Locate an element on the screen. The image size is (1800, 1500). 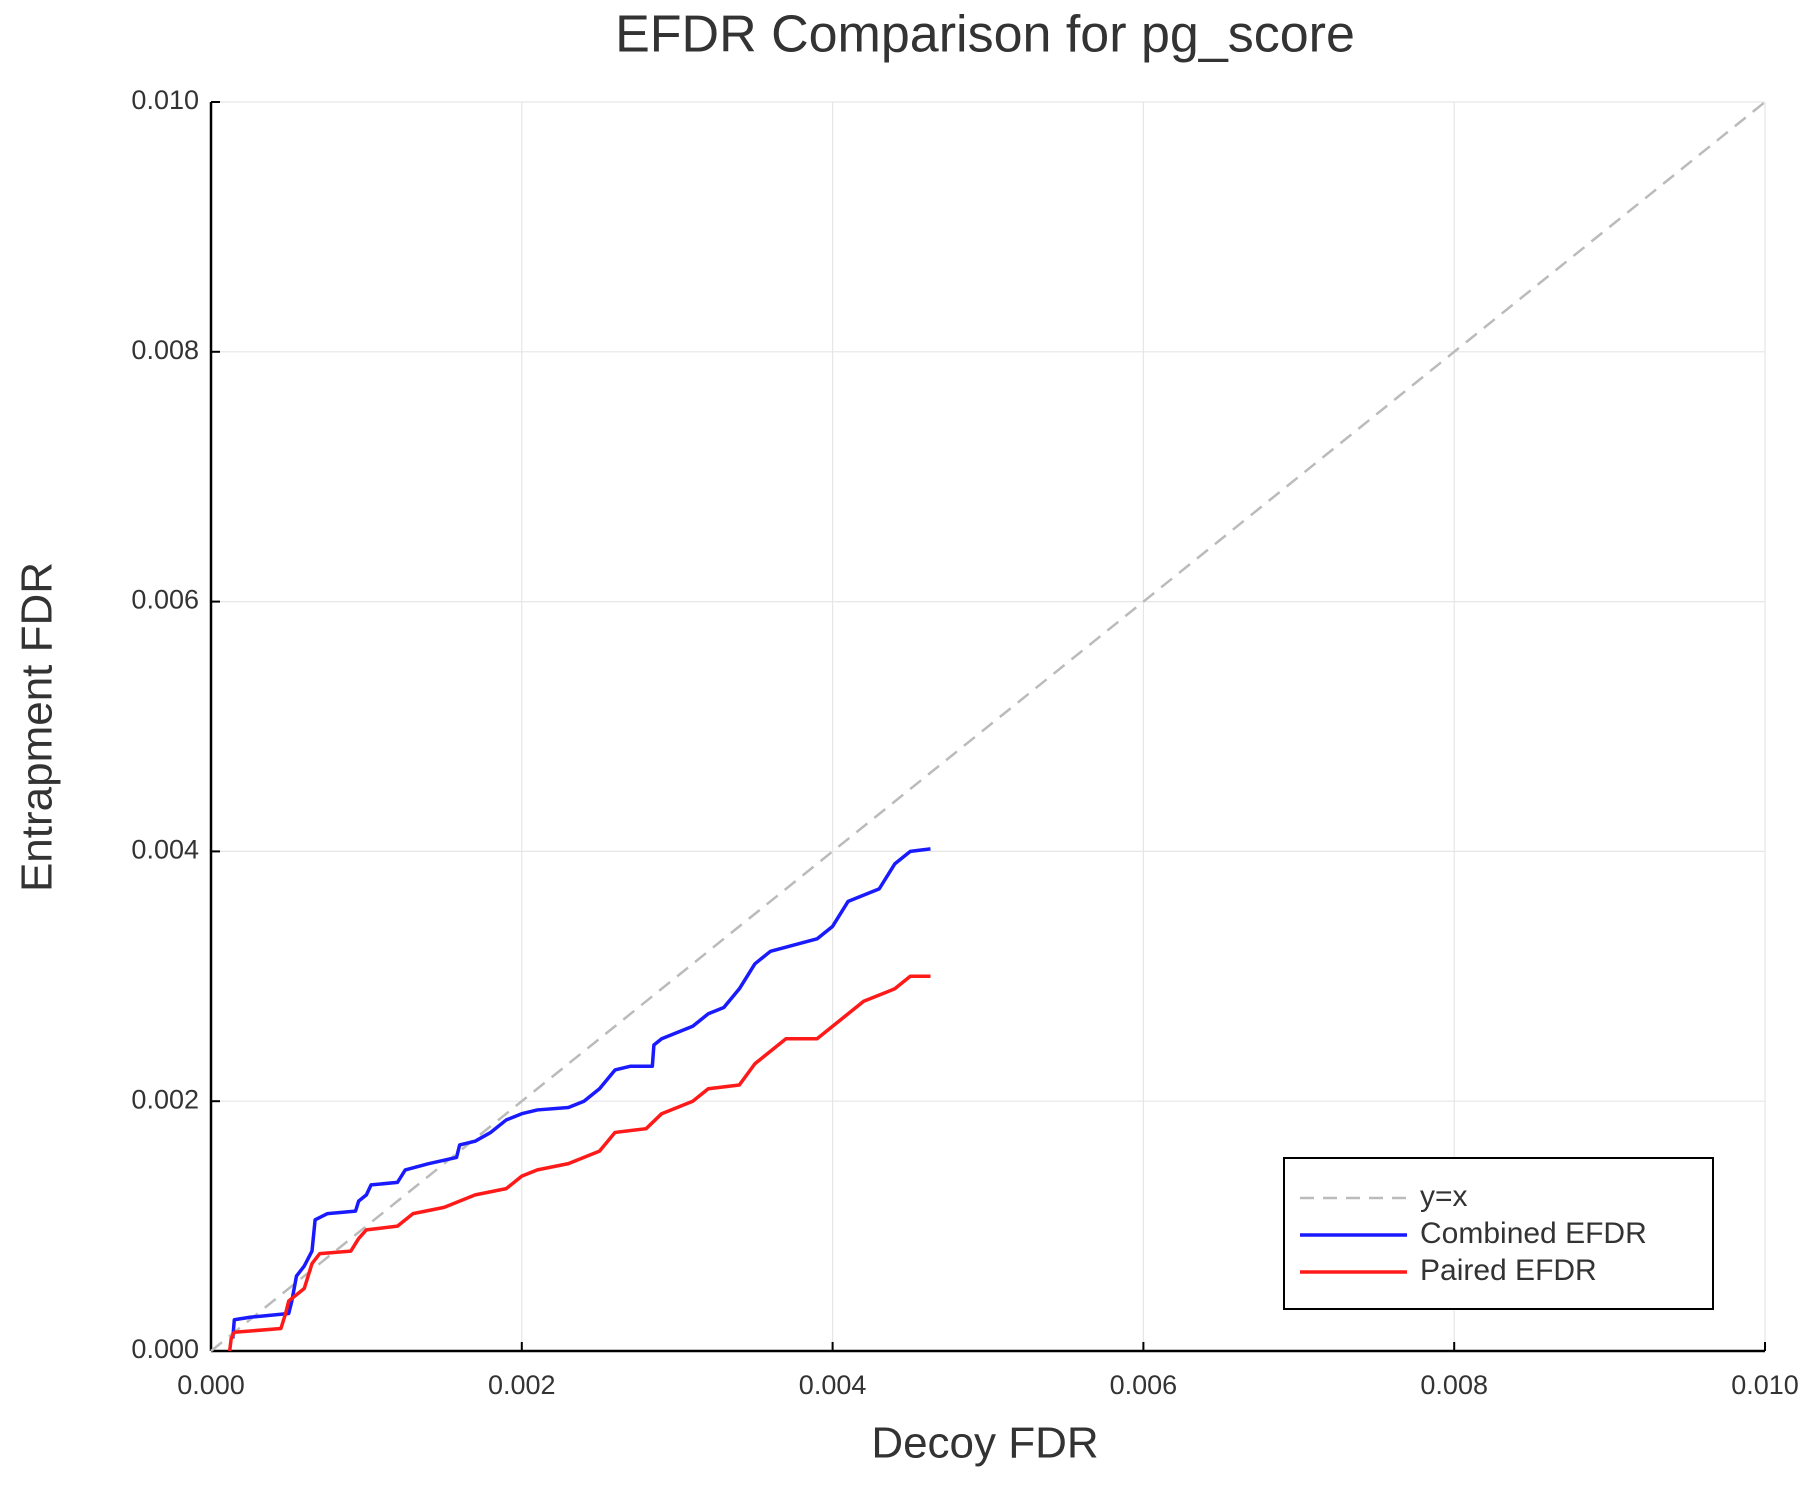
y-tick-label: 0.006 is located at coordinates (165, 600).